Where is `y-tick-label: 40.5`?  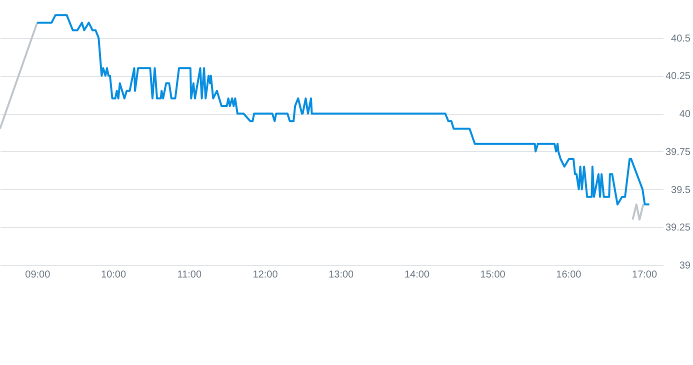
y-tick-label: 40.5 is located at coordinates (681, 38).